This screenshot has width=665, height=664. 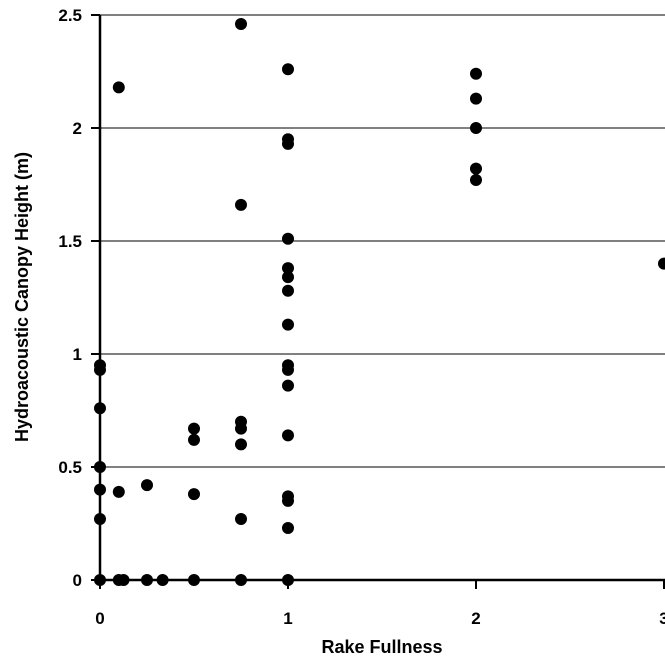 I want to click on y-tick-label: 0, so click(x=77, y=580).